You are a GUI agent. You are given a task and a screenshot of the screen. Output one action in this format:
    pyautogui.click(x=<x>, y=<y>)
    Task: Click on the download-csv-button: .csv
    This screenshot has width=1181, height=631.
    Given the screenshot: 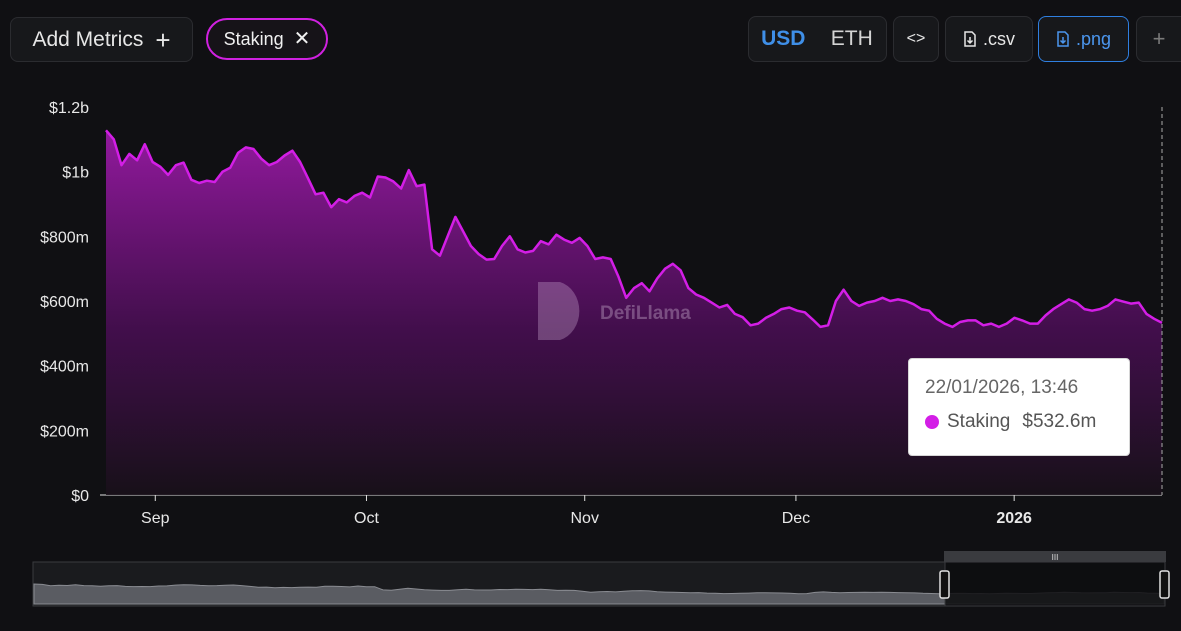 What is the action you would take?
    pyautogui.click(x=989, y=39)
    